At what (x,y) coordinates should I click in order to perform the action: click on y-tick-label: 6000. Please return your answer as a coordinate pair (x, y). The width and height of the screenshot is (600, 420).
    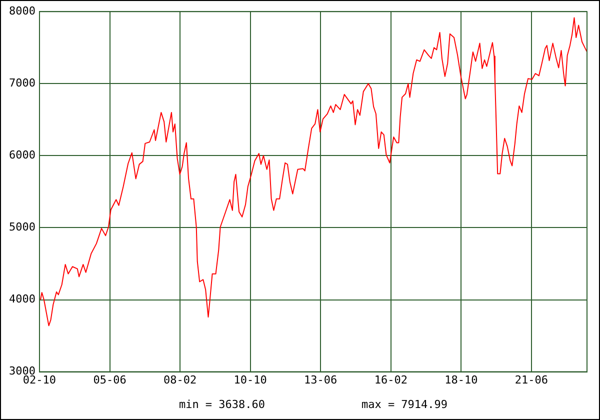
    Looking at the image, I should click on (22, 155).